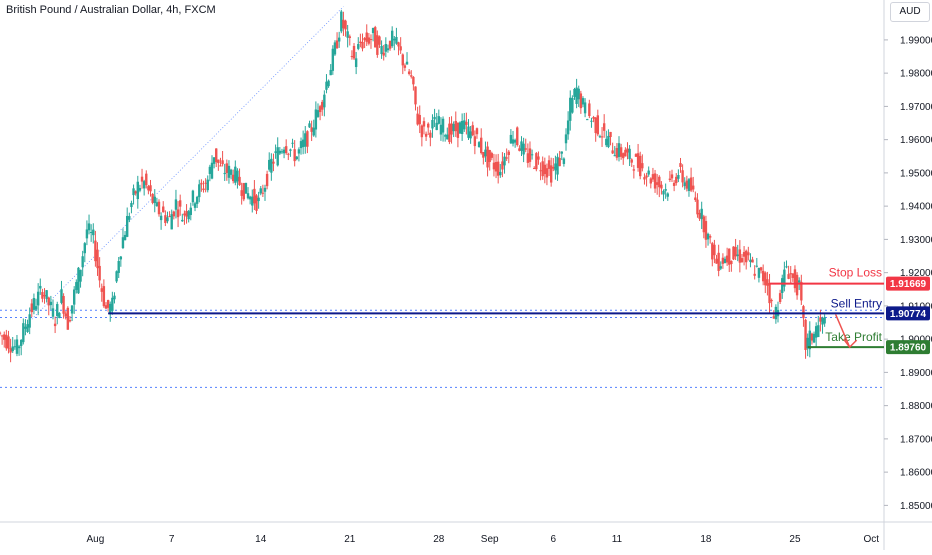  Describe the element at coordinates (853, 337) in the screenshot. I see `take-profit-label: Take Profit` at that location.